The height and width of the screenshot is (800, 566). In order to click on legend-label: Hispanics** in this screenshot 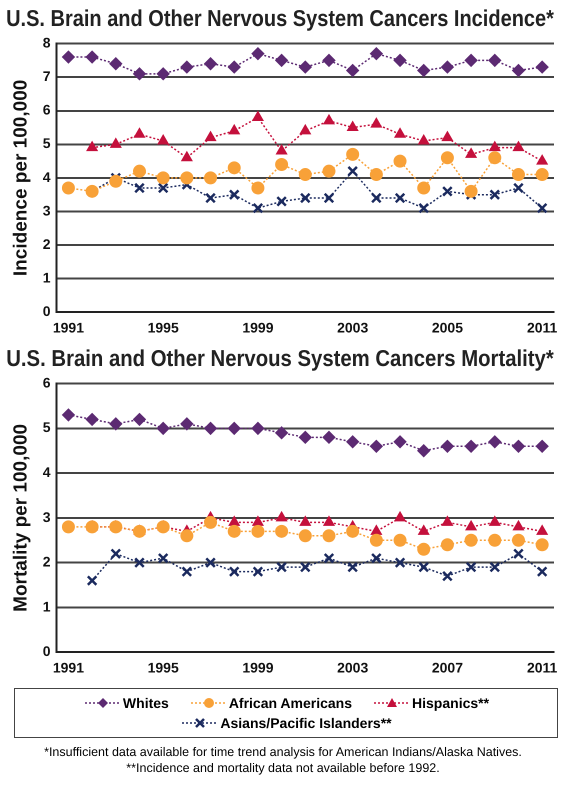, I will do `click(451, 703)`.